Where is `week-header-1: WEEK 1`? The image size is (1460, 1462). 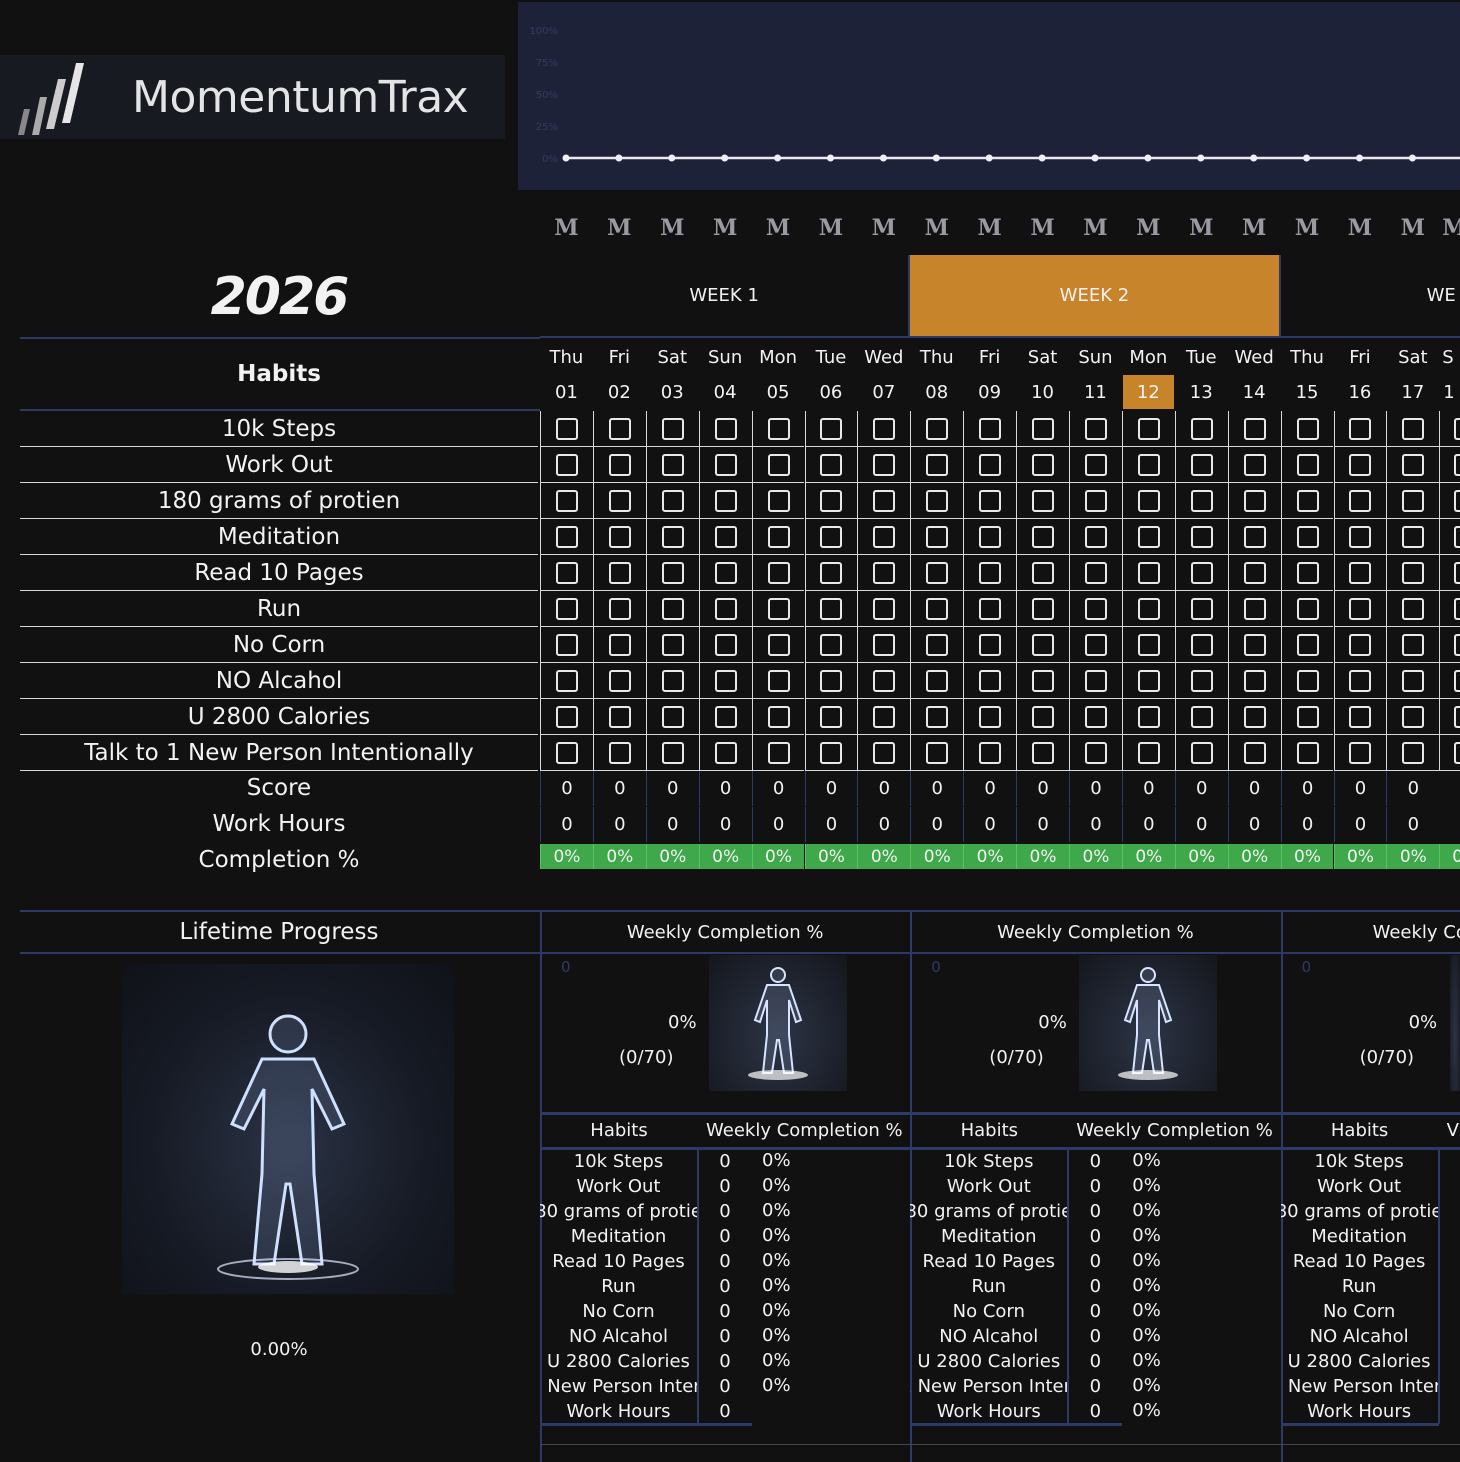
week-header-1: WEEK 1 is located at coordinates (725, 296).